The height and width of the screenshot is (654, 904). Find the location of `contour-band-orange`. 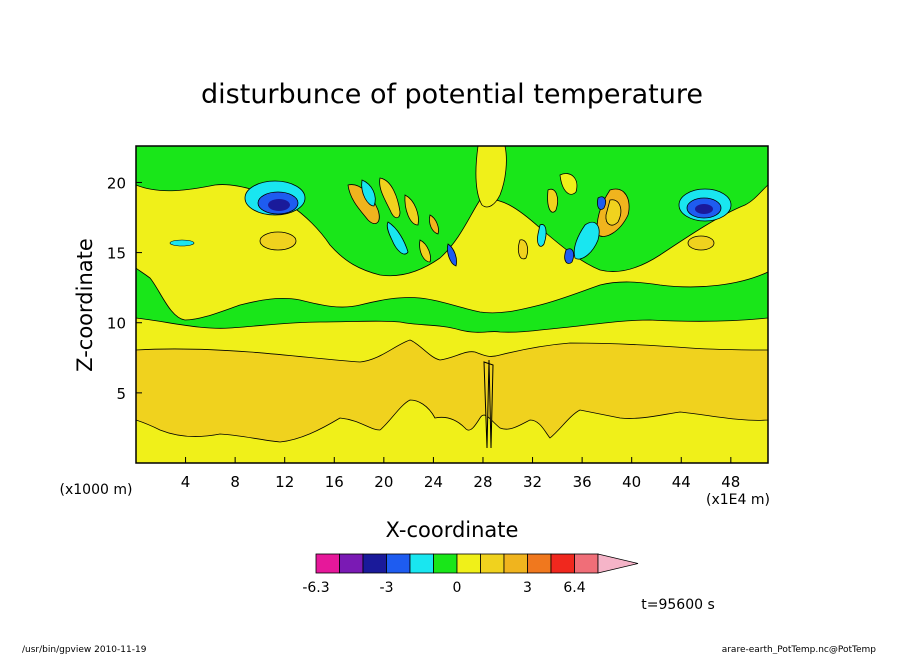

contour-band-orange is located at coordinates (452, 391).